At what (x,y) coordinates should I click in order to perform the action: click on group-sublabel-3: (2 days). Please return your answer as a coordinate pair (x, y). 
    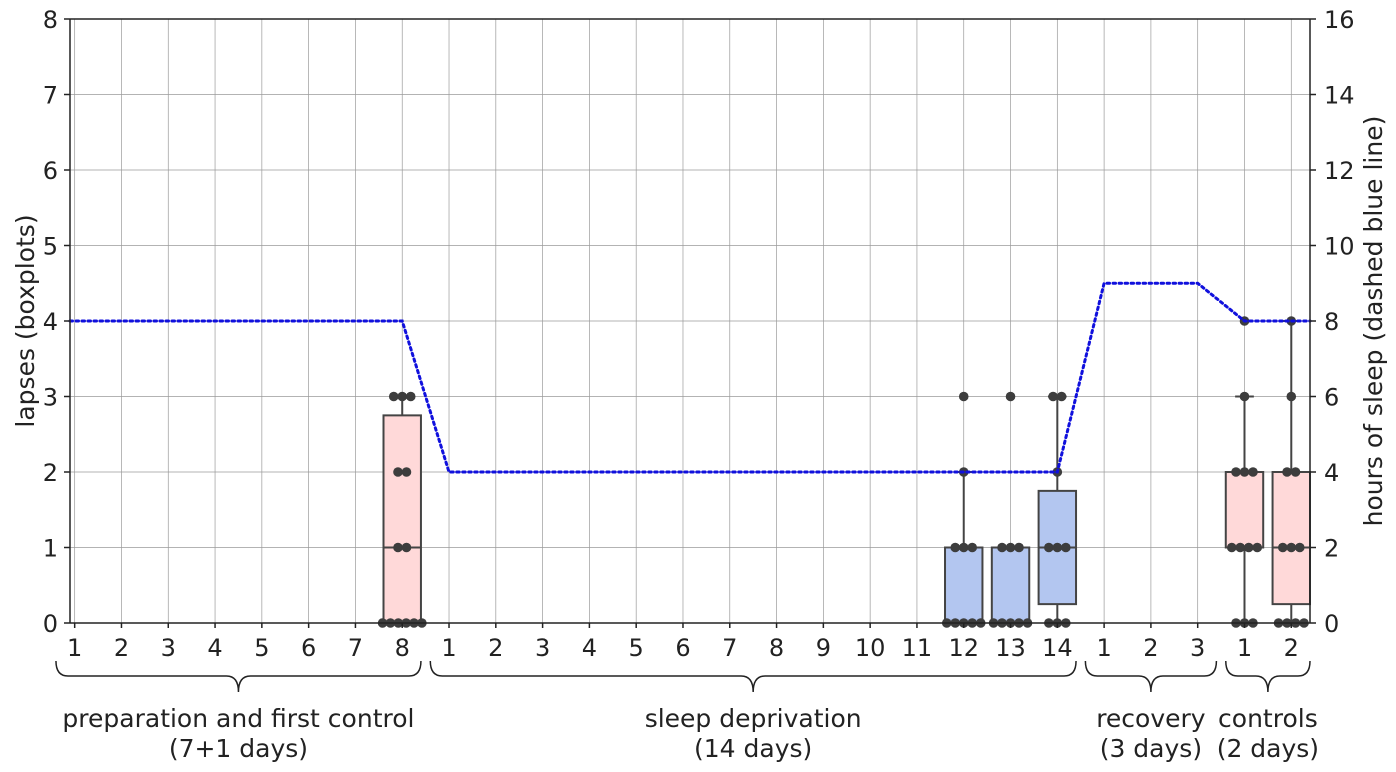
    Looking at the image, I should click on (1268, 748).